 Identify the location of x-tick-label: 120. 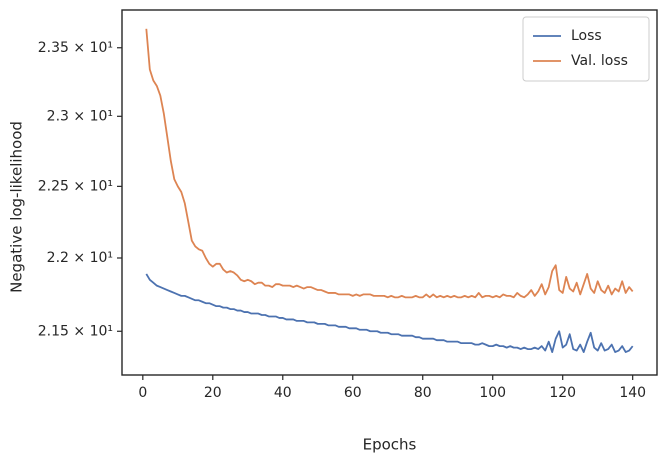
(562, 393).